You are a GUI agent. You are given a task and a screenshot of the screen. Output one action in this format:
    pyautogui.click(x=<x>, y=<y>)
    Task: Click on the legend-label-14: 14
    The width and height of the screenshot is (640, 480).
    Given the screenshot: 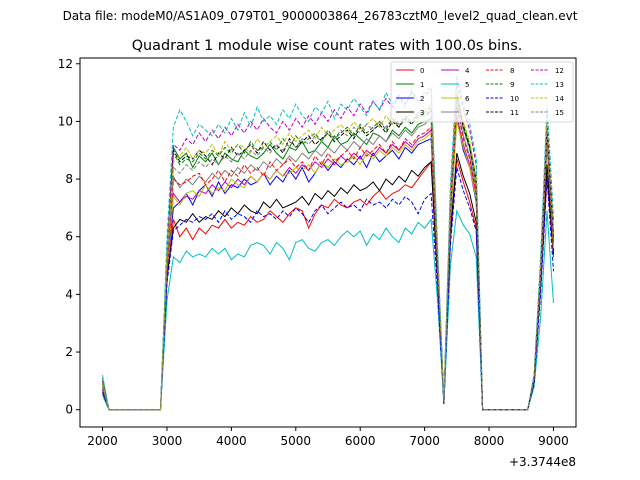 What is the action you would take?
    pyautogui.click(x=559, y=99)
    